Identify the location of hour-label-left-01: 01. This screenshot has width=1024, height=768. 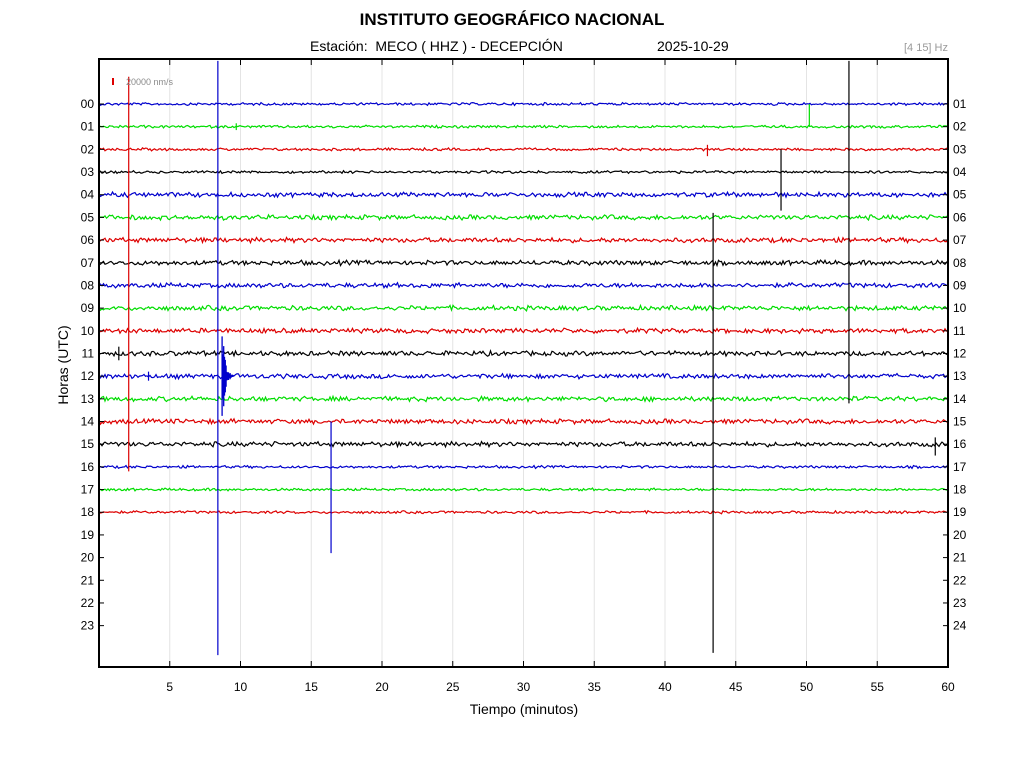
(88, 127).